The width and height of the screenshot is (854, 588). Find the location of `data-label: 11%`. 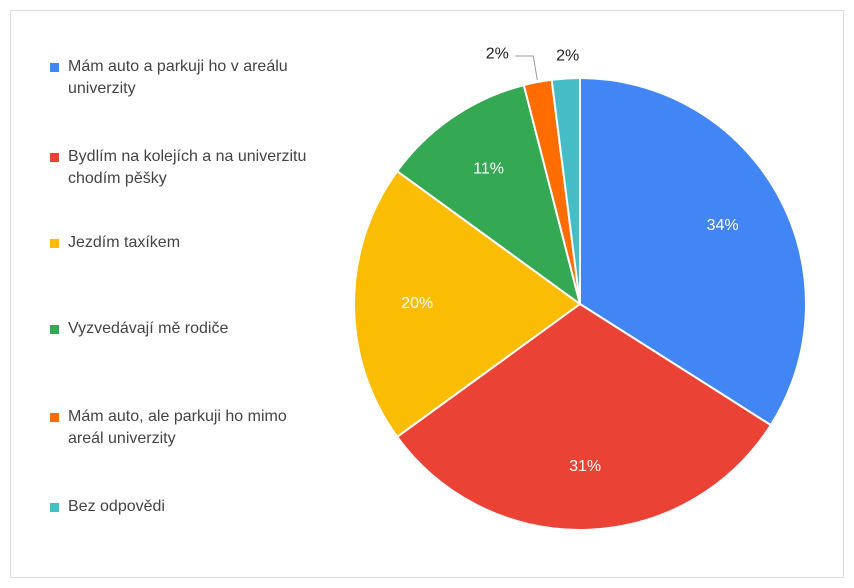

data-label: 11% is located at coordinates (488, 169).